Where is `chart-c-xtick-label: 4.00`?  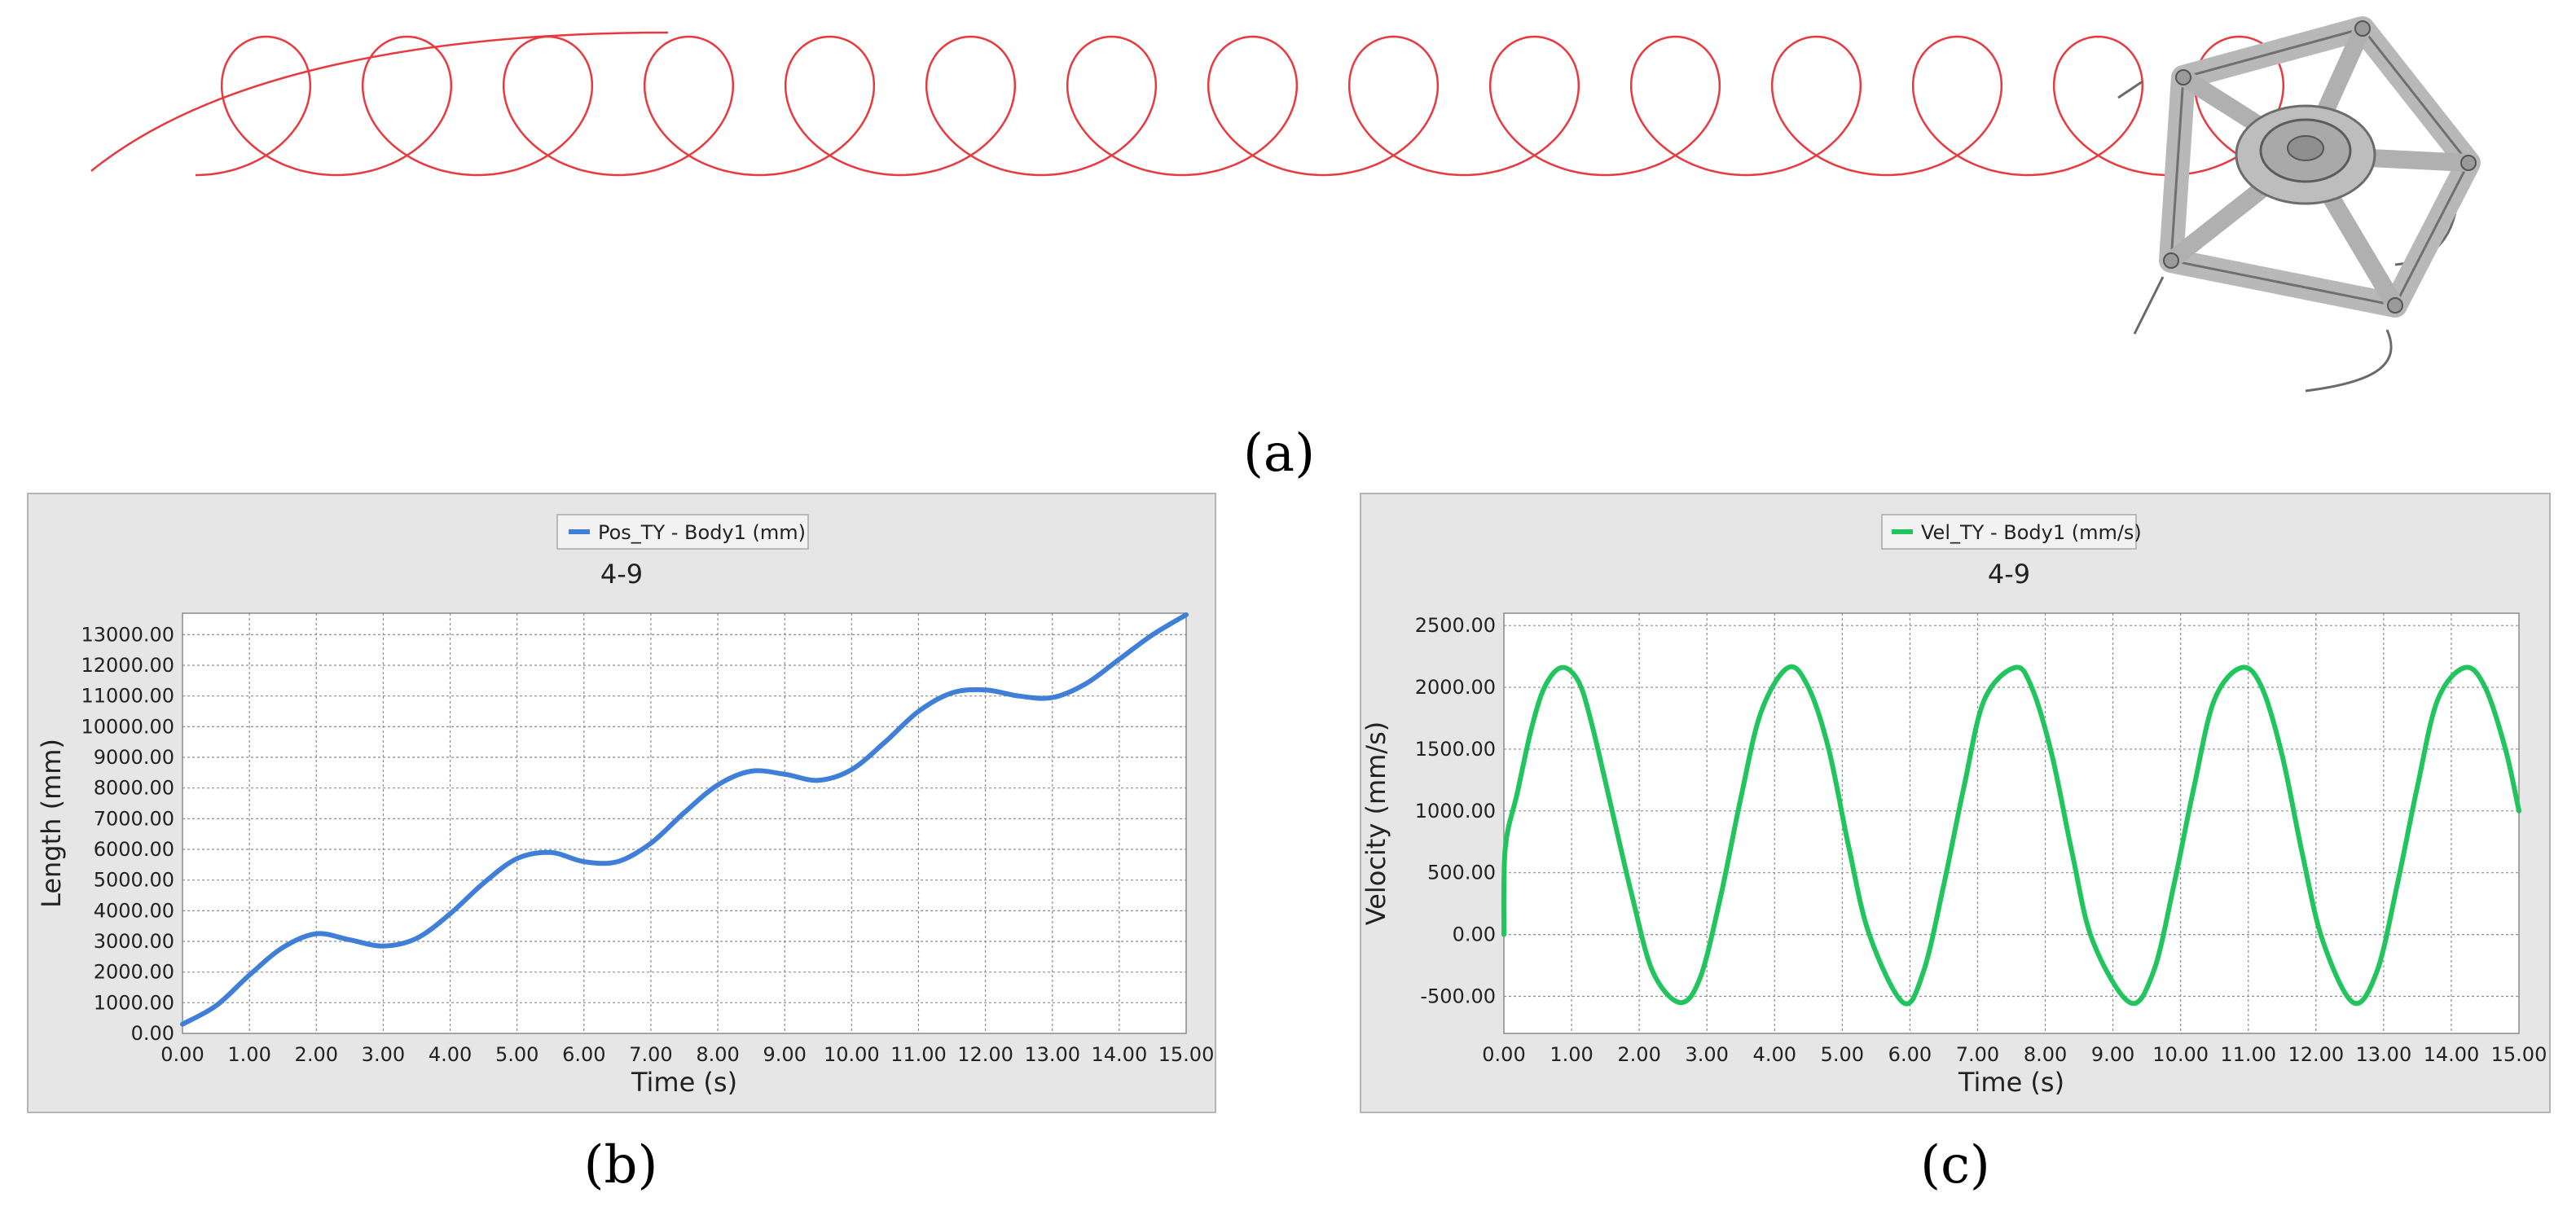 chart-c-xtick-label: 4.00 is located at coordinates (1774, 1054).